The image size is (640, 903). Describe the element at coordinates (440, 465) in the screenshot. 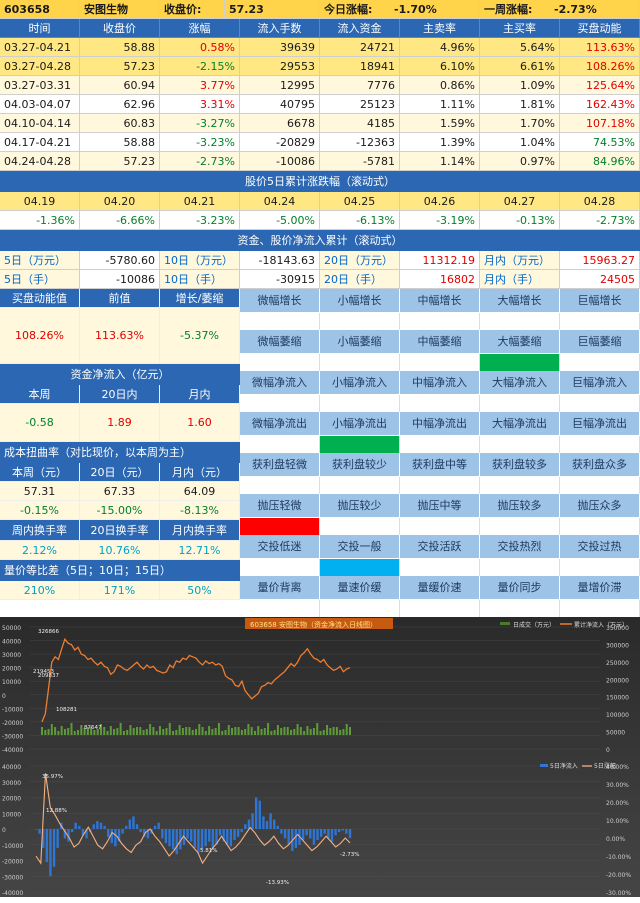

I see `status-button: 获利盘中等` at that location.